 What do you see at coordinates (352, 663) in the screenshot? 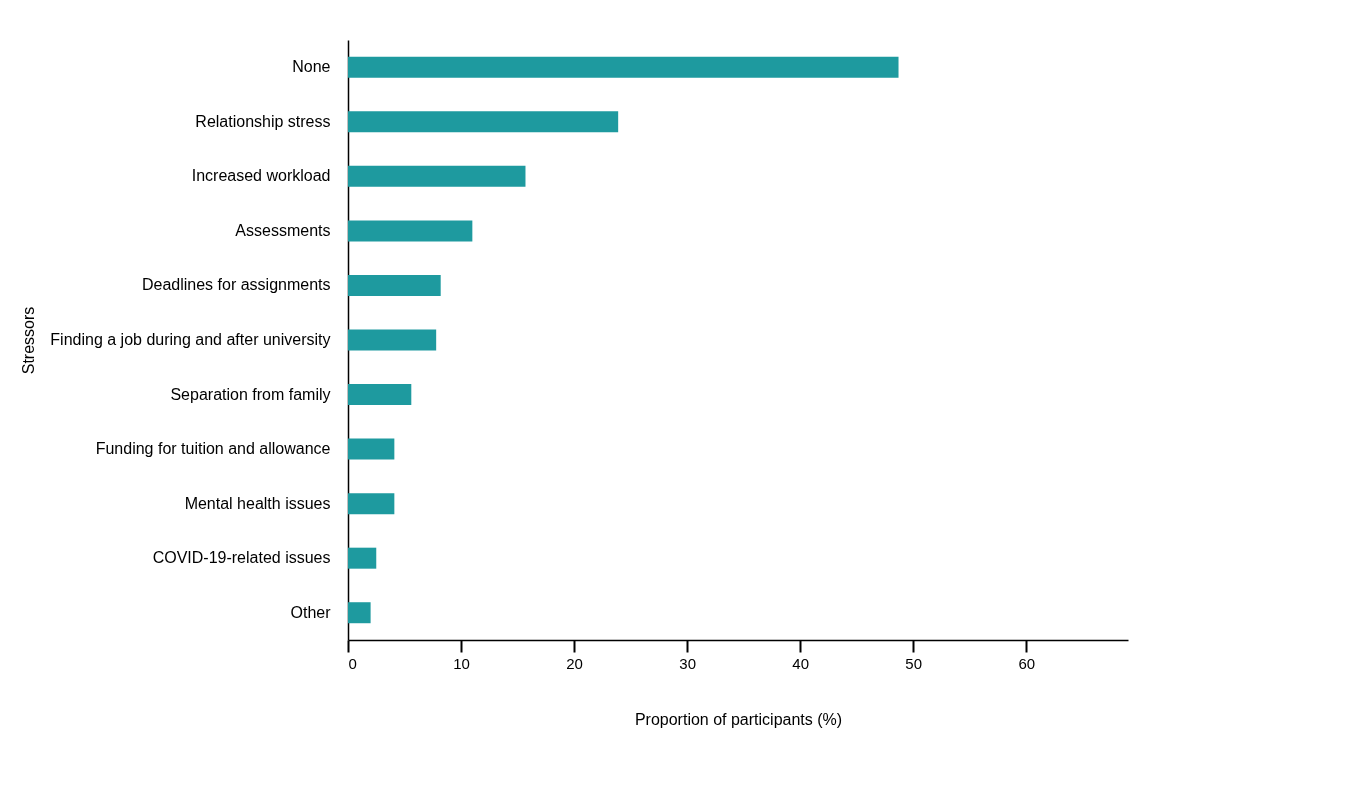
I see `x-tick-label: 0` at bounding box center [352, 663].